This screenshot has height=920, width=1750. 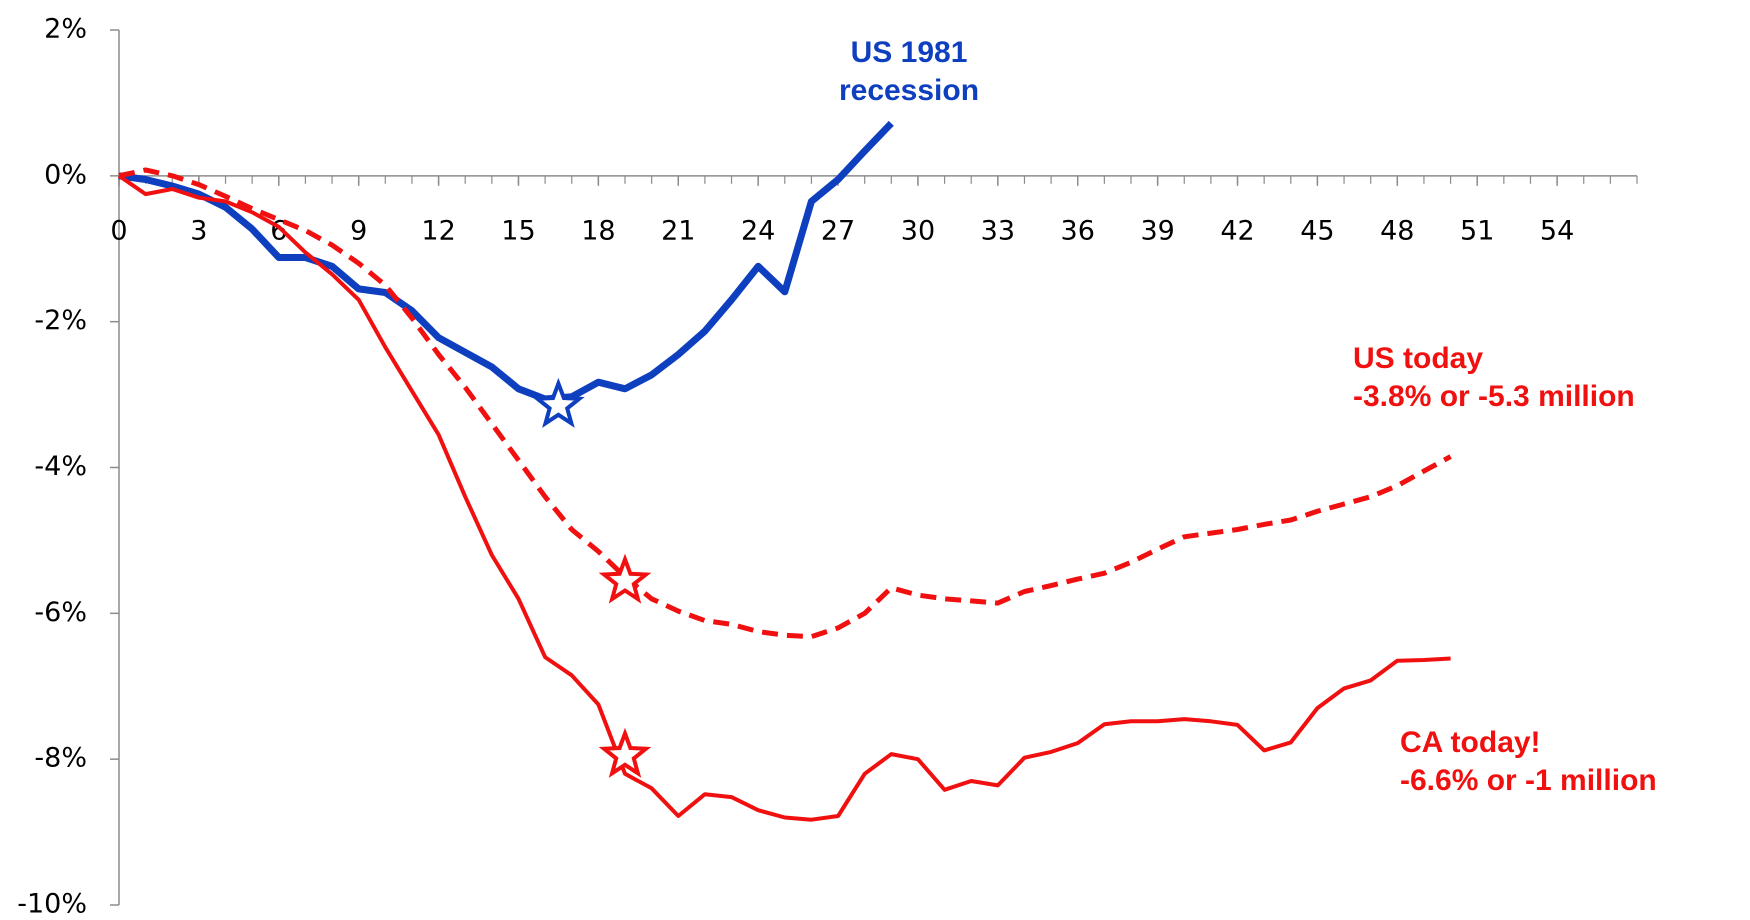 I want to click on x-tick-label: 54, so click(x=1557, y=230).